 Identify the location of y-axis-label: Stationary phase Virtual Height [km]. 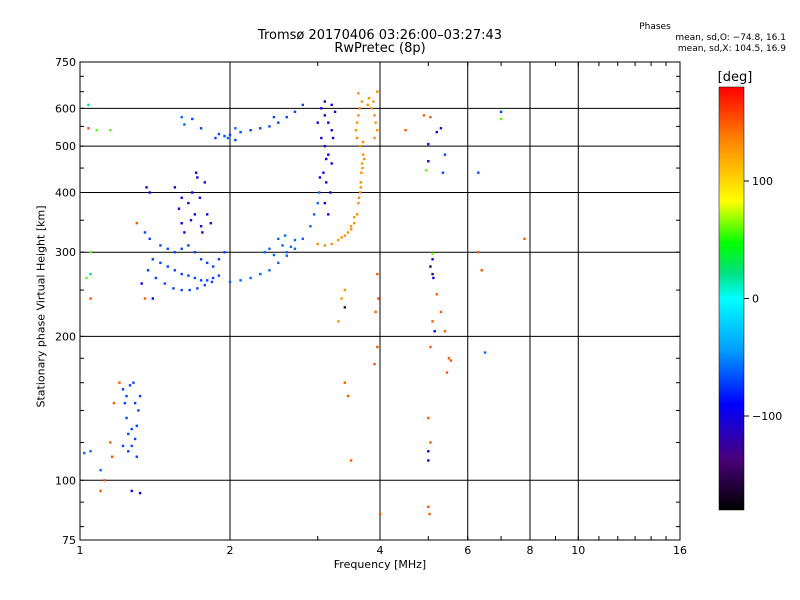
(41, 306).